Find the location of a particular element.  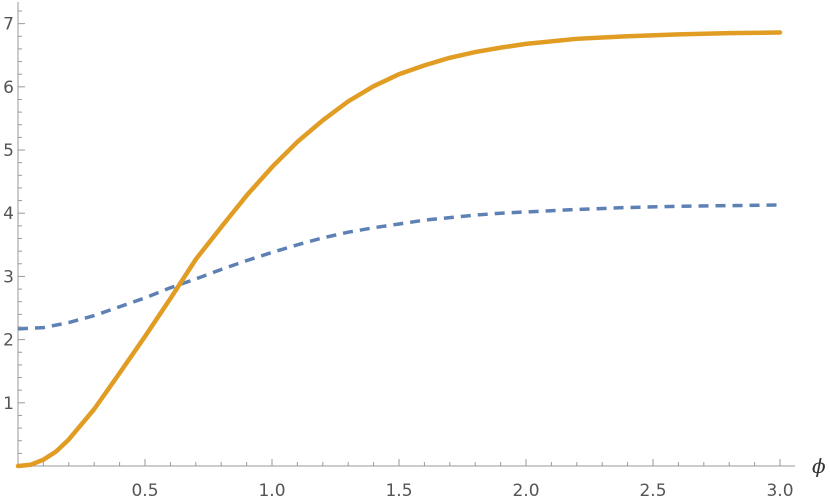

x-axis-label: ϕ is located at coordinates (819, 466).